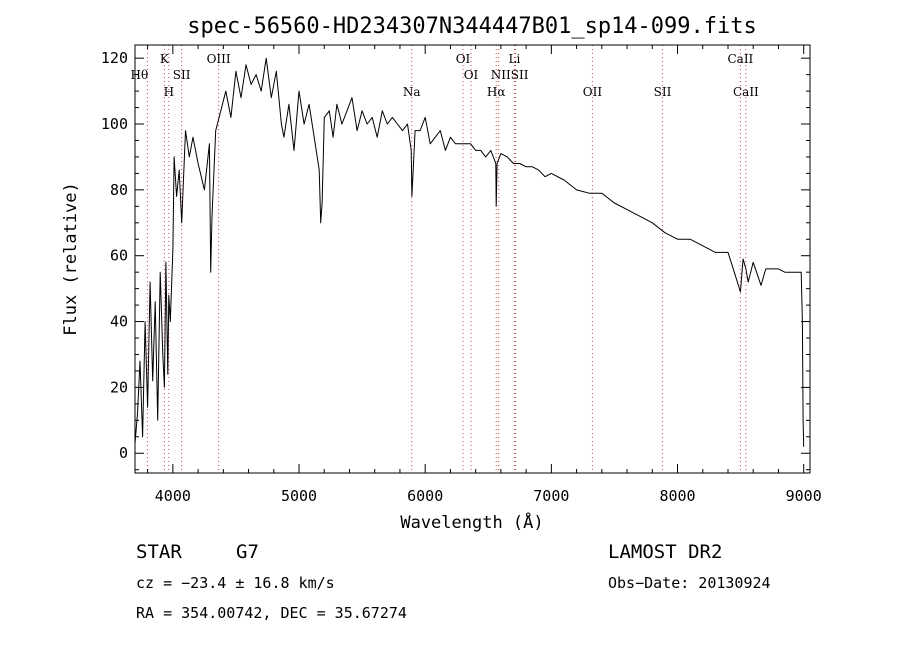 This screenshot has height=650, width=900. I want to click on annotation-label-12: OII, so click(593, 92).